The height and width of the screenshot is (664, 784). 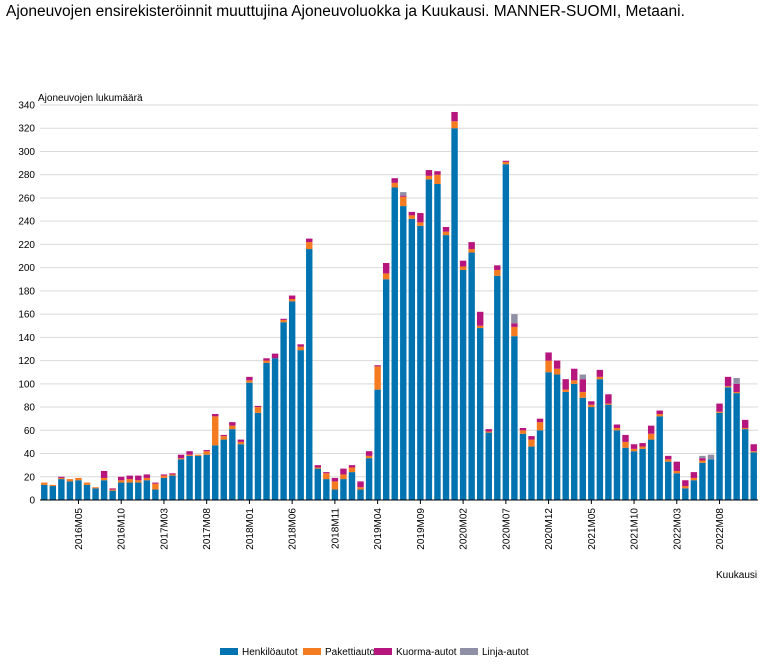 I want to click on y-tick-label: 0, so click(x=32, y=501).